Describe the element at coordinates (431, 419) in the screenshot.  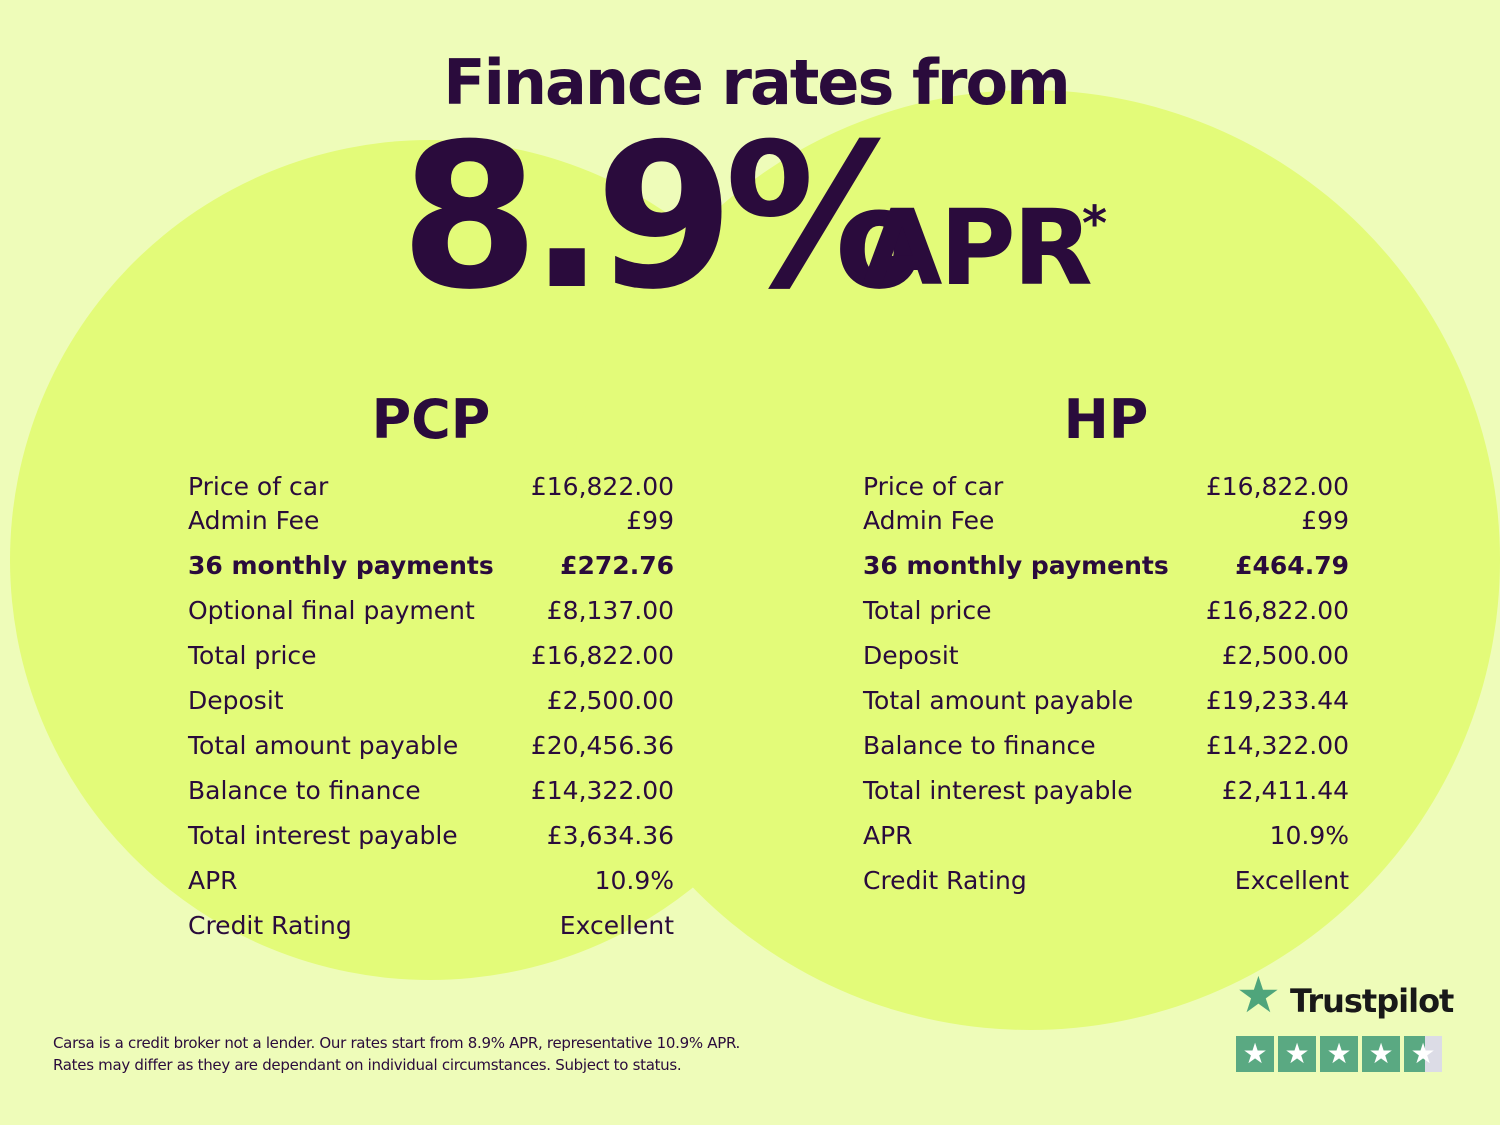
I see `pcp-title: PCP` at that location.